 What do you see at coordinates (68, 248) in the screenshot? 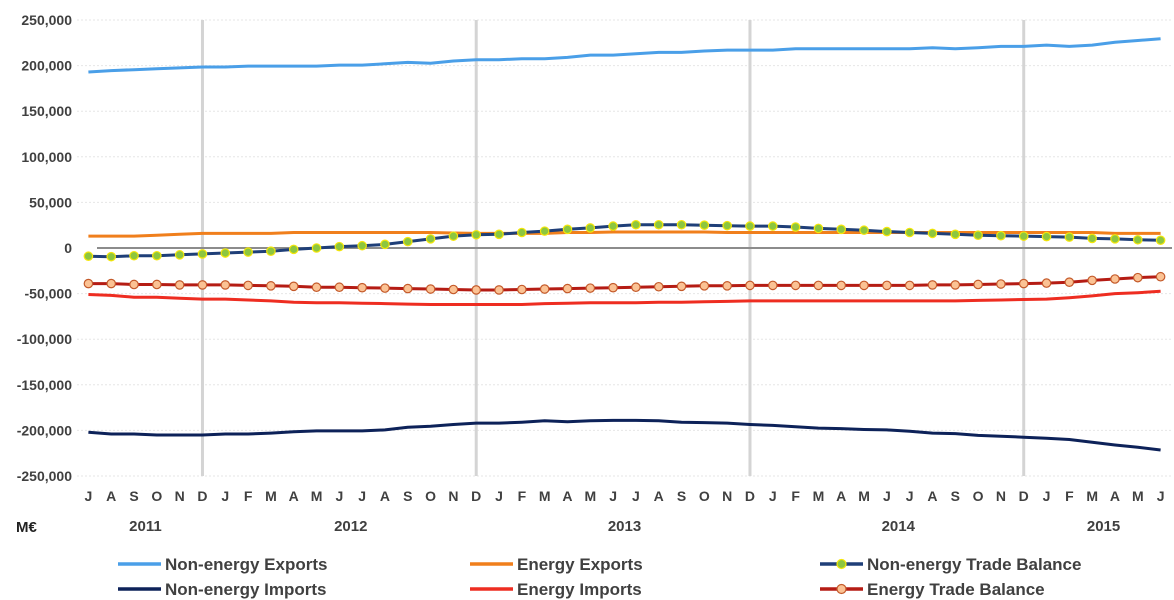
I see `y-tick-label: 0` at bounding box center [68, 248].